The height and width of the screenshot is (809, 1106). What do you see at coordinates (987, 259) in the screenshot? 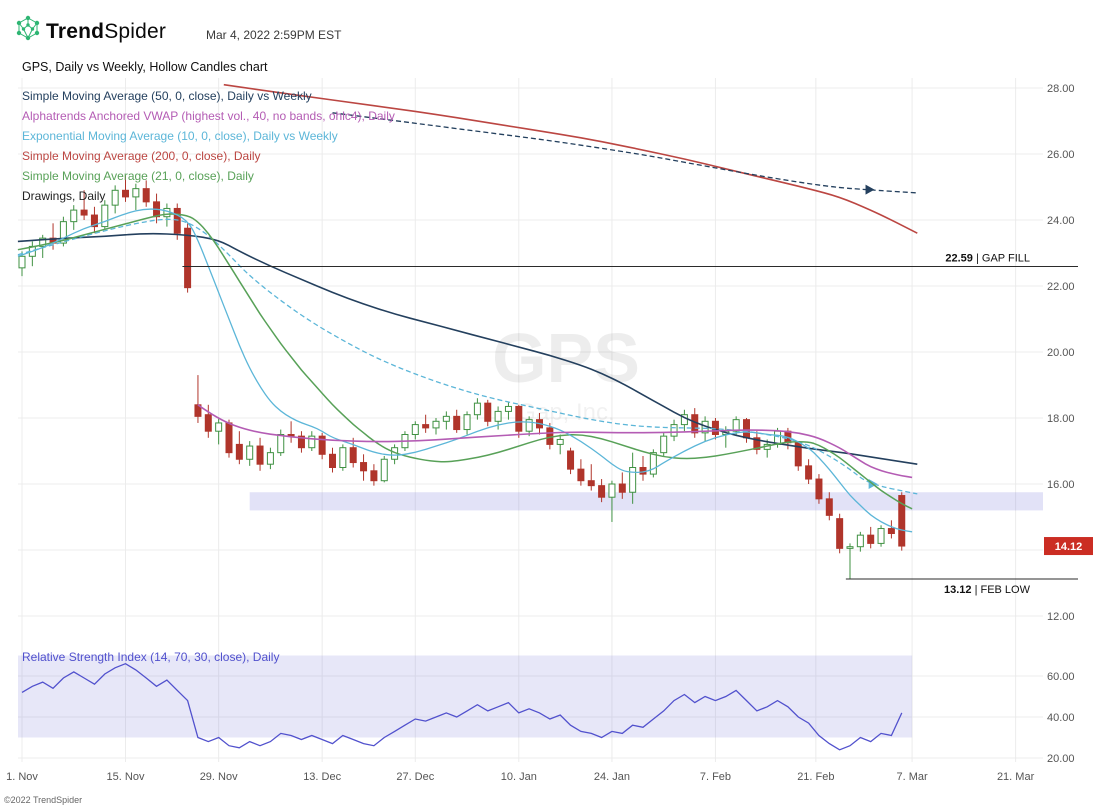
I see `gap-fill-drawing-label: 22.59 | GAP FILL` at bounding box center [987, 259].